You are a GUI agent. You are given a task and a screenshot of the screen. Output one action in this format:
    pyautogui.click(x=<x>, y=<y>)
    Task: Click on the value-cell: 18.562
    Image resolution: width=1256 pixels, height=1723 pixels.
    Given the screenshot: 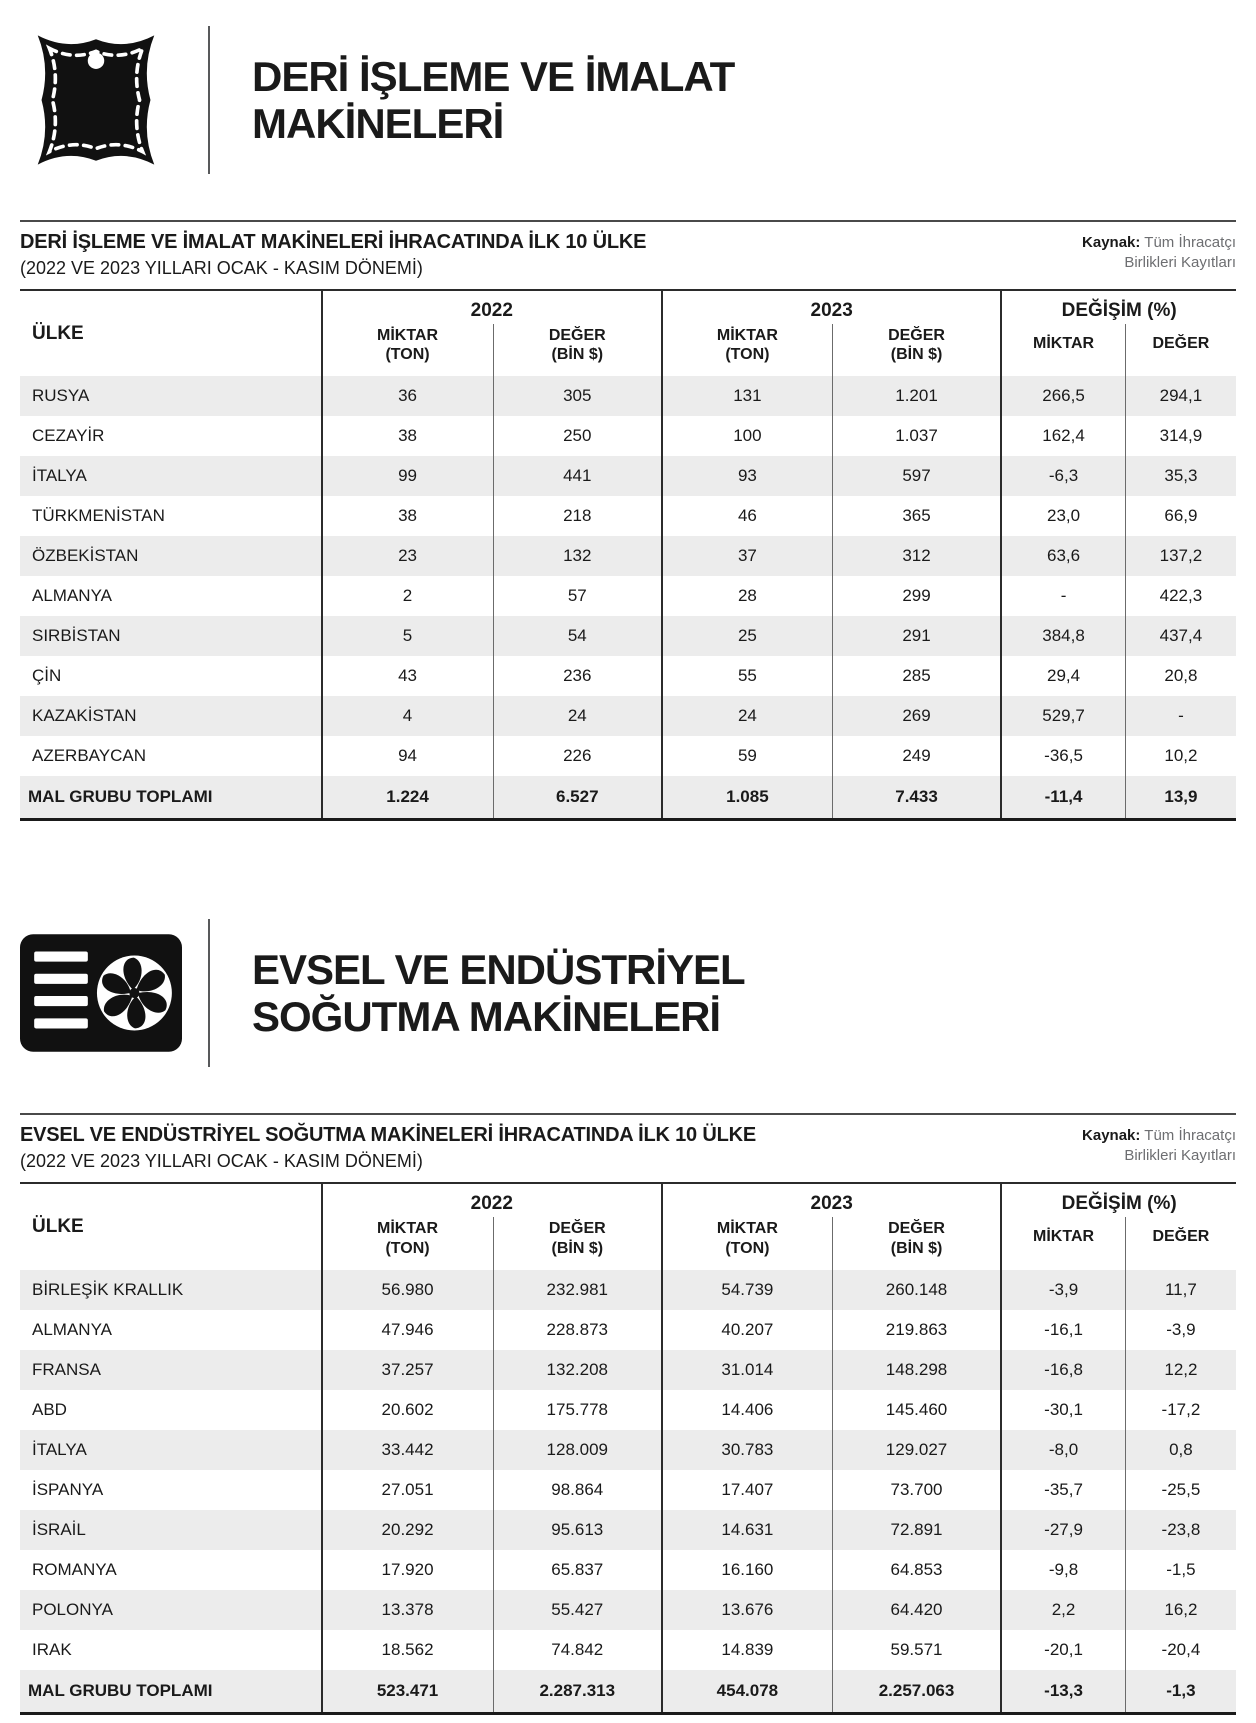 What is the action you would take?
    pyautogui.click(x=407, y=1649)
    